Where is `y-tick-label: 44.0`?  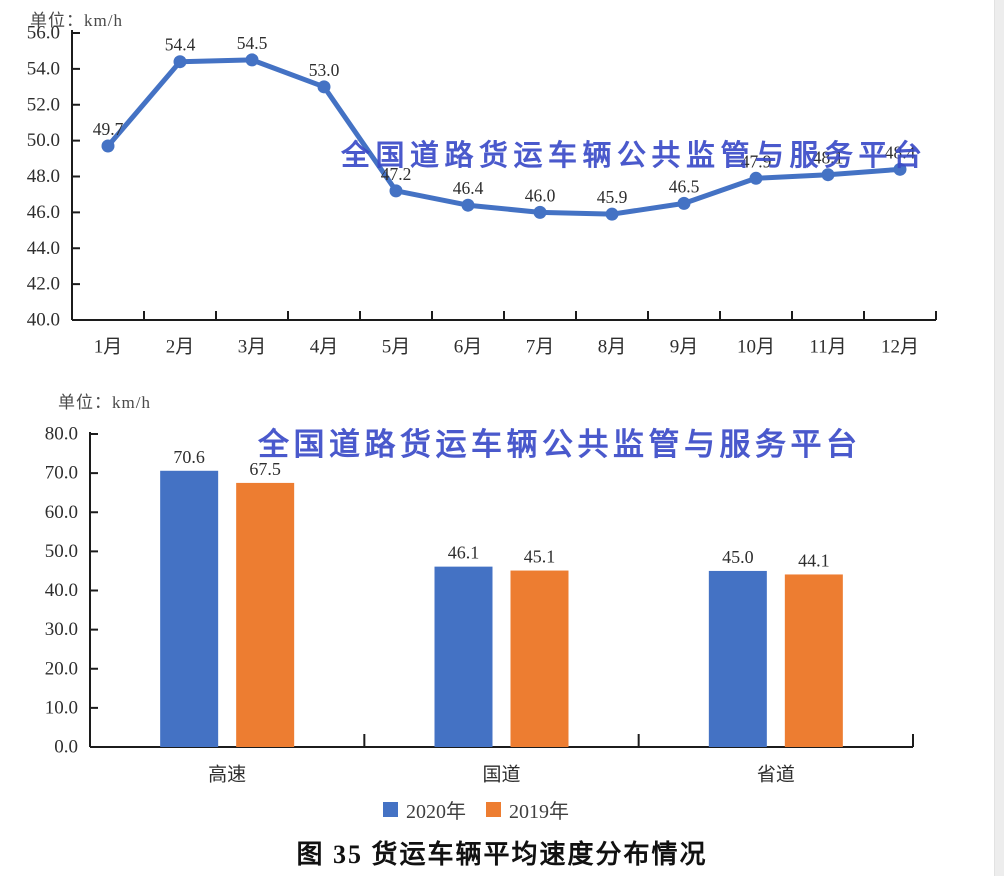
y-tick-label: 44.0 is located at coordinates (43, 248).